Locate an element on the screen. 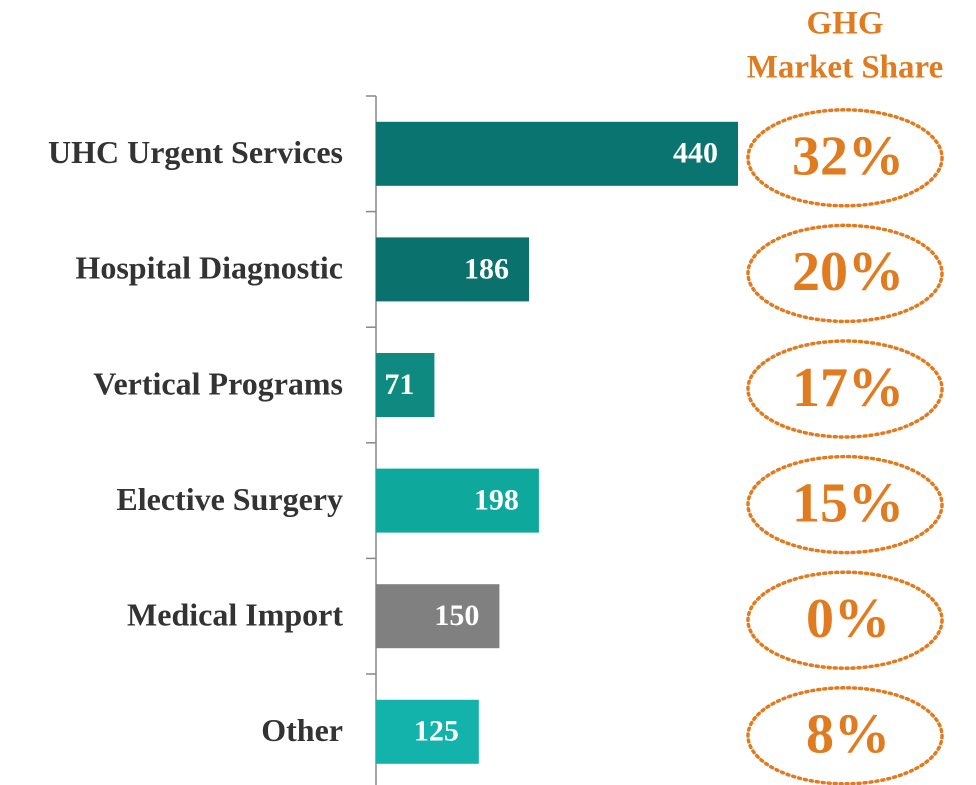 The width and height of the screenshot is (976, 785). value-label: 150 is located at coordinates (456, 615).